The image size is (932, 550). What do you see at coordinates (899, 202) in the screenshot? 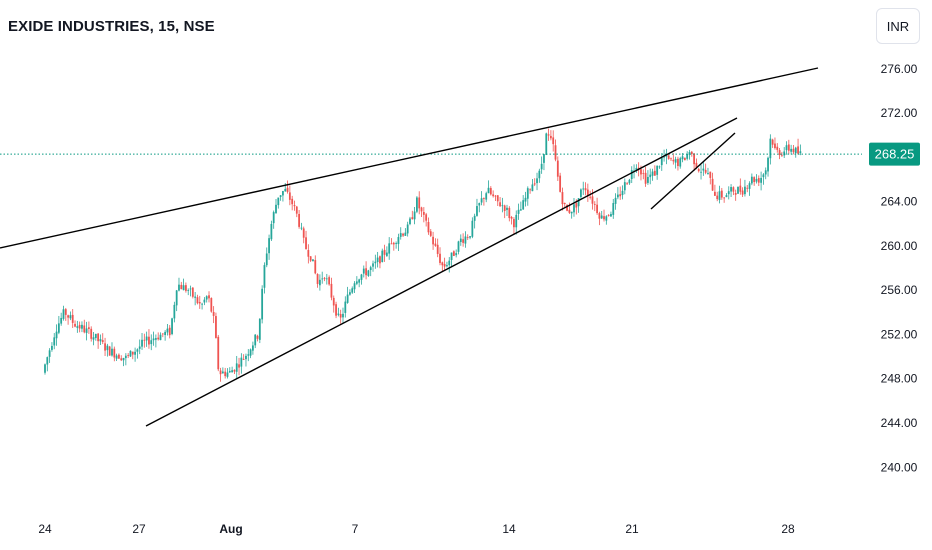
I see `price-tick-label: 264.00` at bounding box center [899, 202].